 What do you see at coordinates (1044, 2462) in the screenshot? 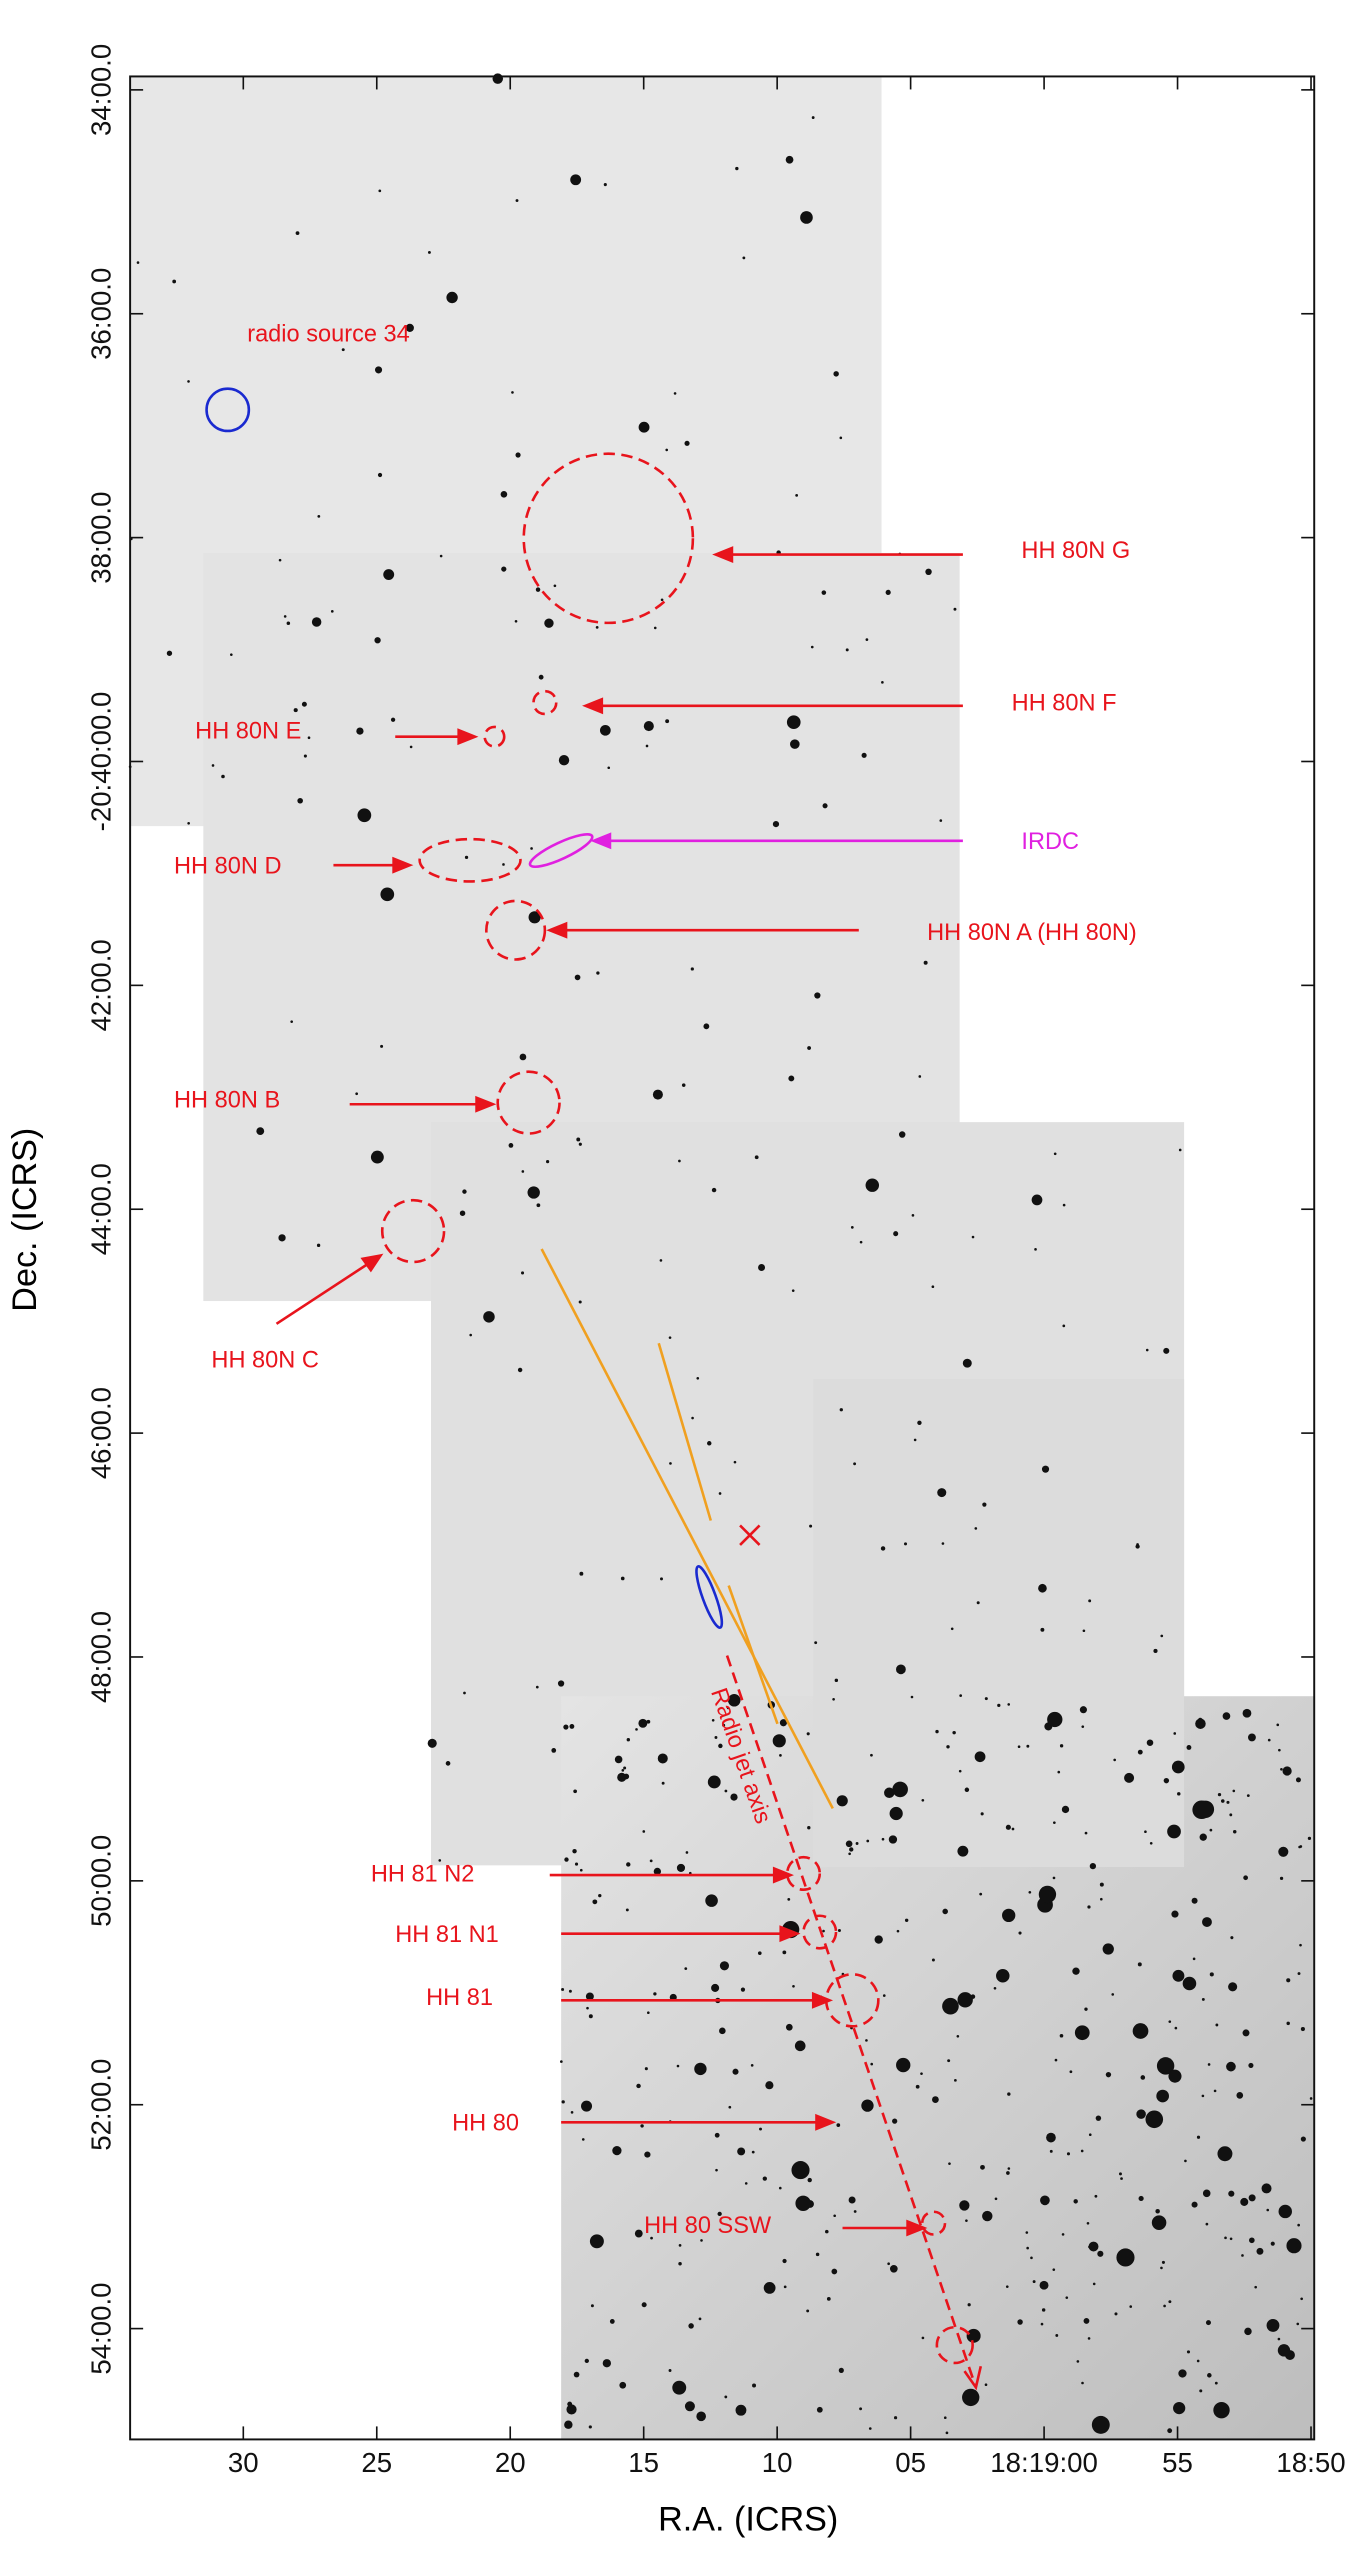
I see `x-tick-label: 18:19:00` at bounding box center [1044, 2462].